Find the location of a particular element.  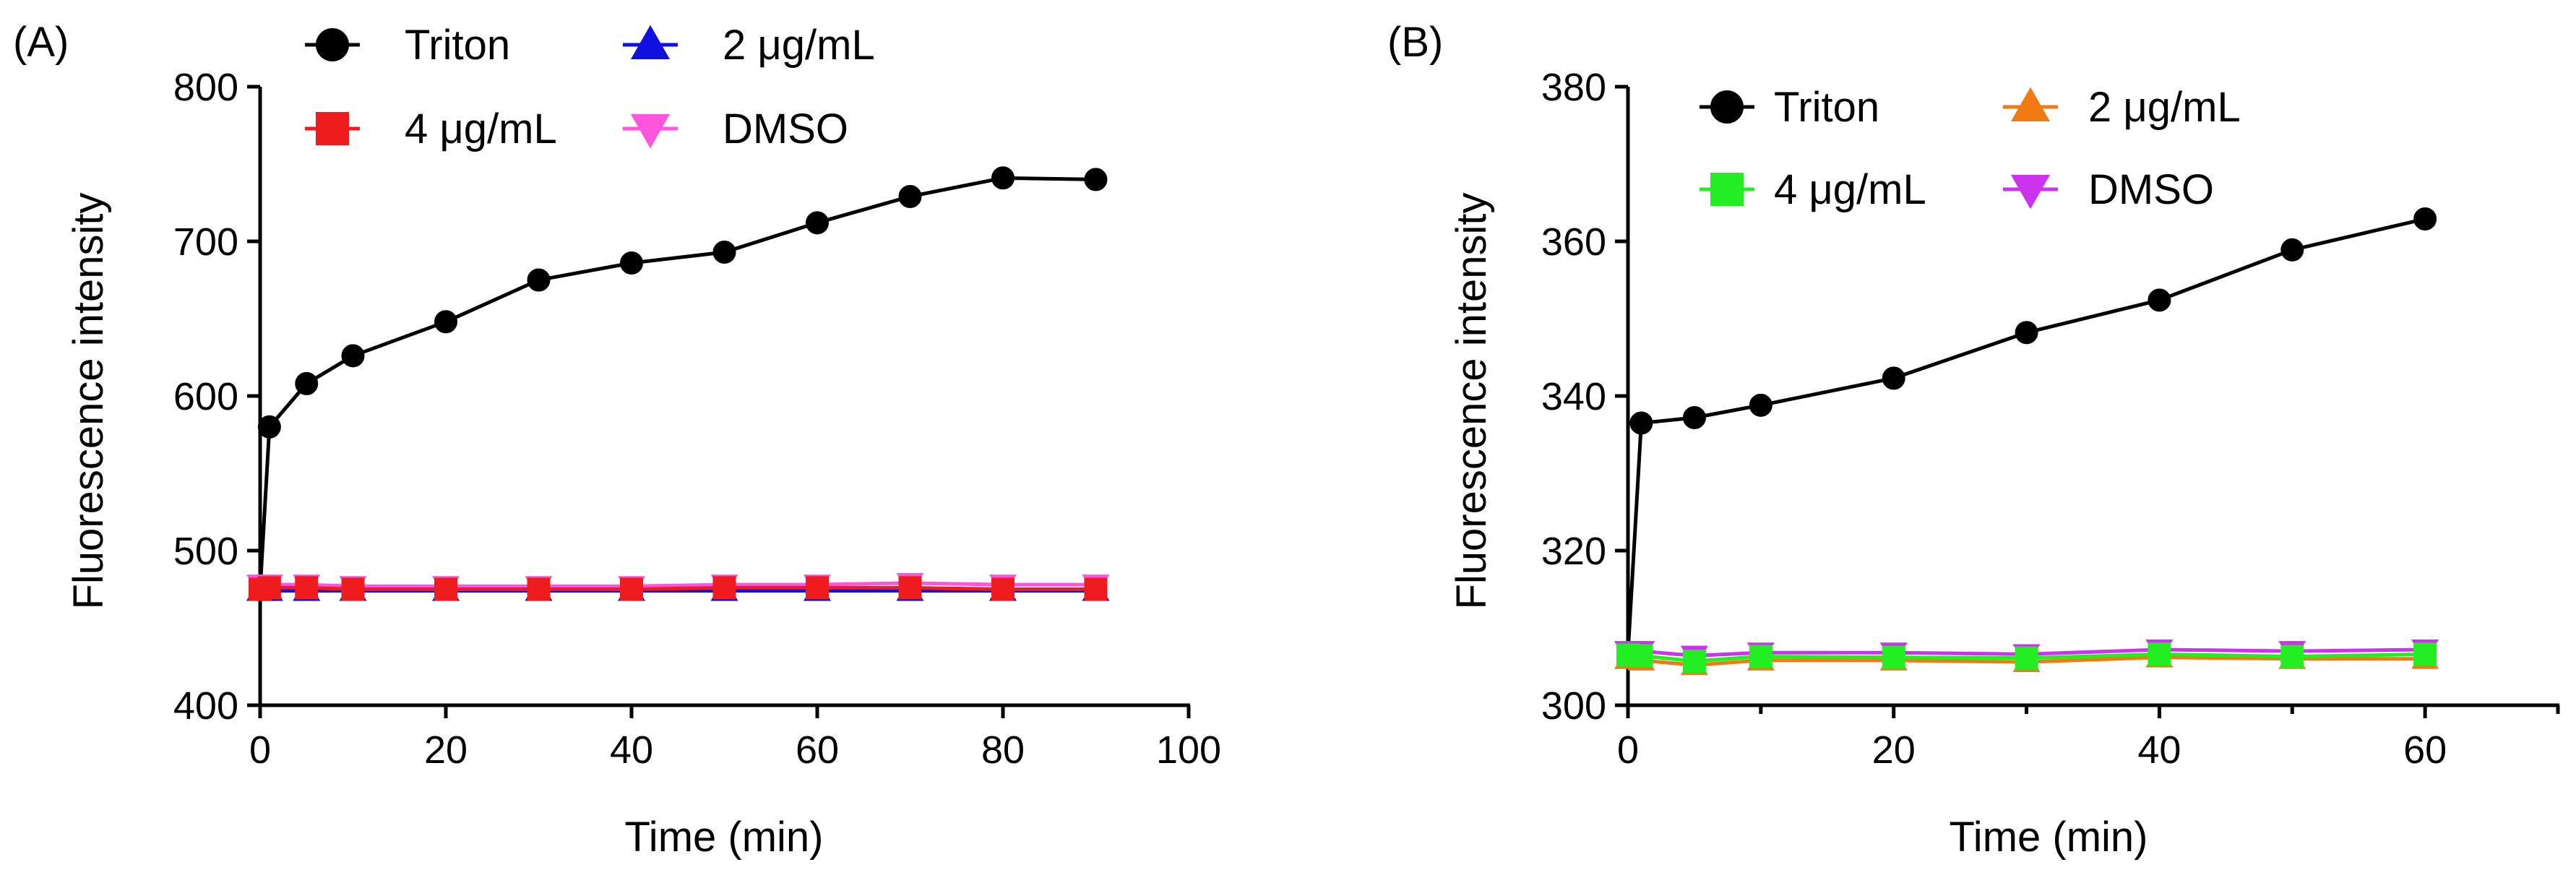

panel-b-legend-label-2-ug-ml: 2 μg/mL is located at coordinates (2164, 107).